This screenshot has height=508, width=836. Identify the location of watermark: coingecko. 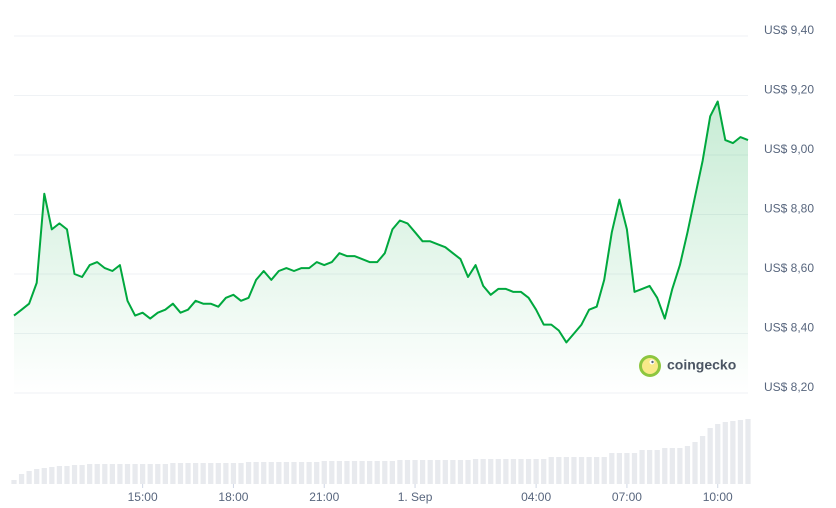
(687, 366).